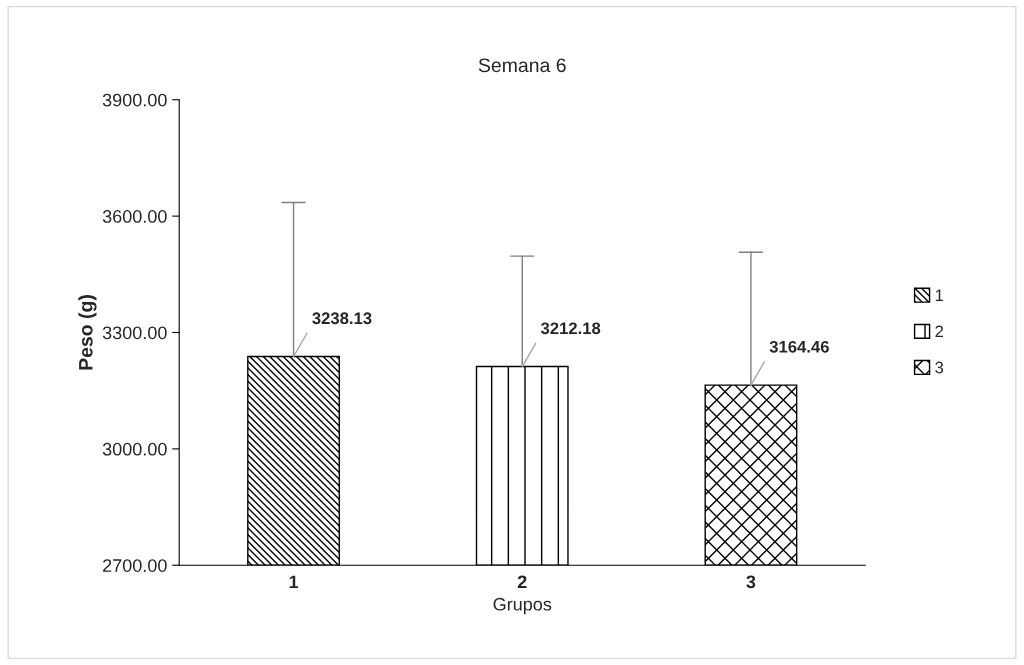  What do you see at coordinates (751, 582) in the screenshot?
I see `x-tick-label: 3` at bounding box center [751, 582].